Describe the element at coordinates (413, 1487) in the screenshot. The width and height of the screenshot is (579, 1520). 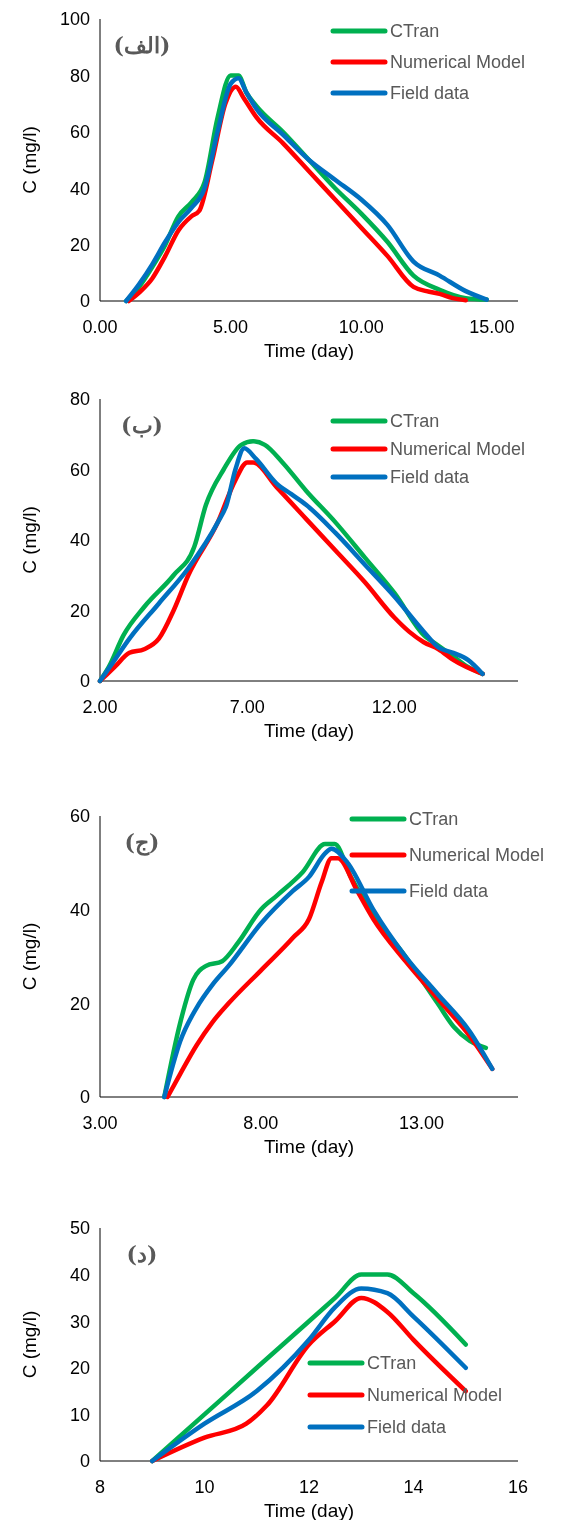
I see `x-tick-label: 14` at that location.